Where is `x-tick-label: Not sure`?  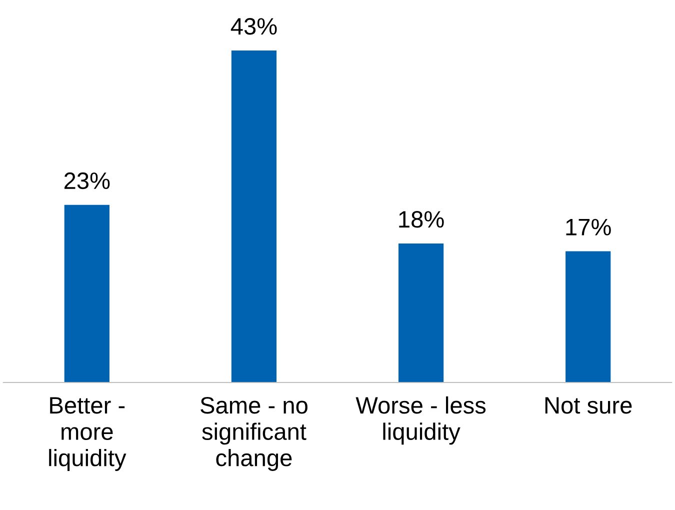 x-tick-label: Not sure is located at coordinates (588, 405).